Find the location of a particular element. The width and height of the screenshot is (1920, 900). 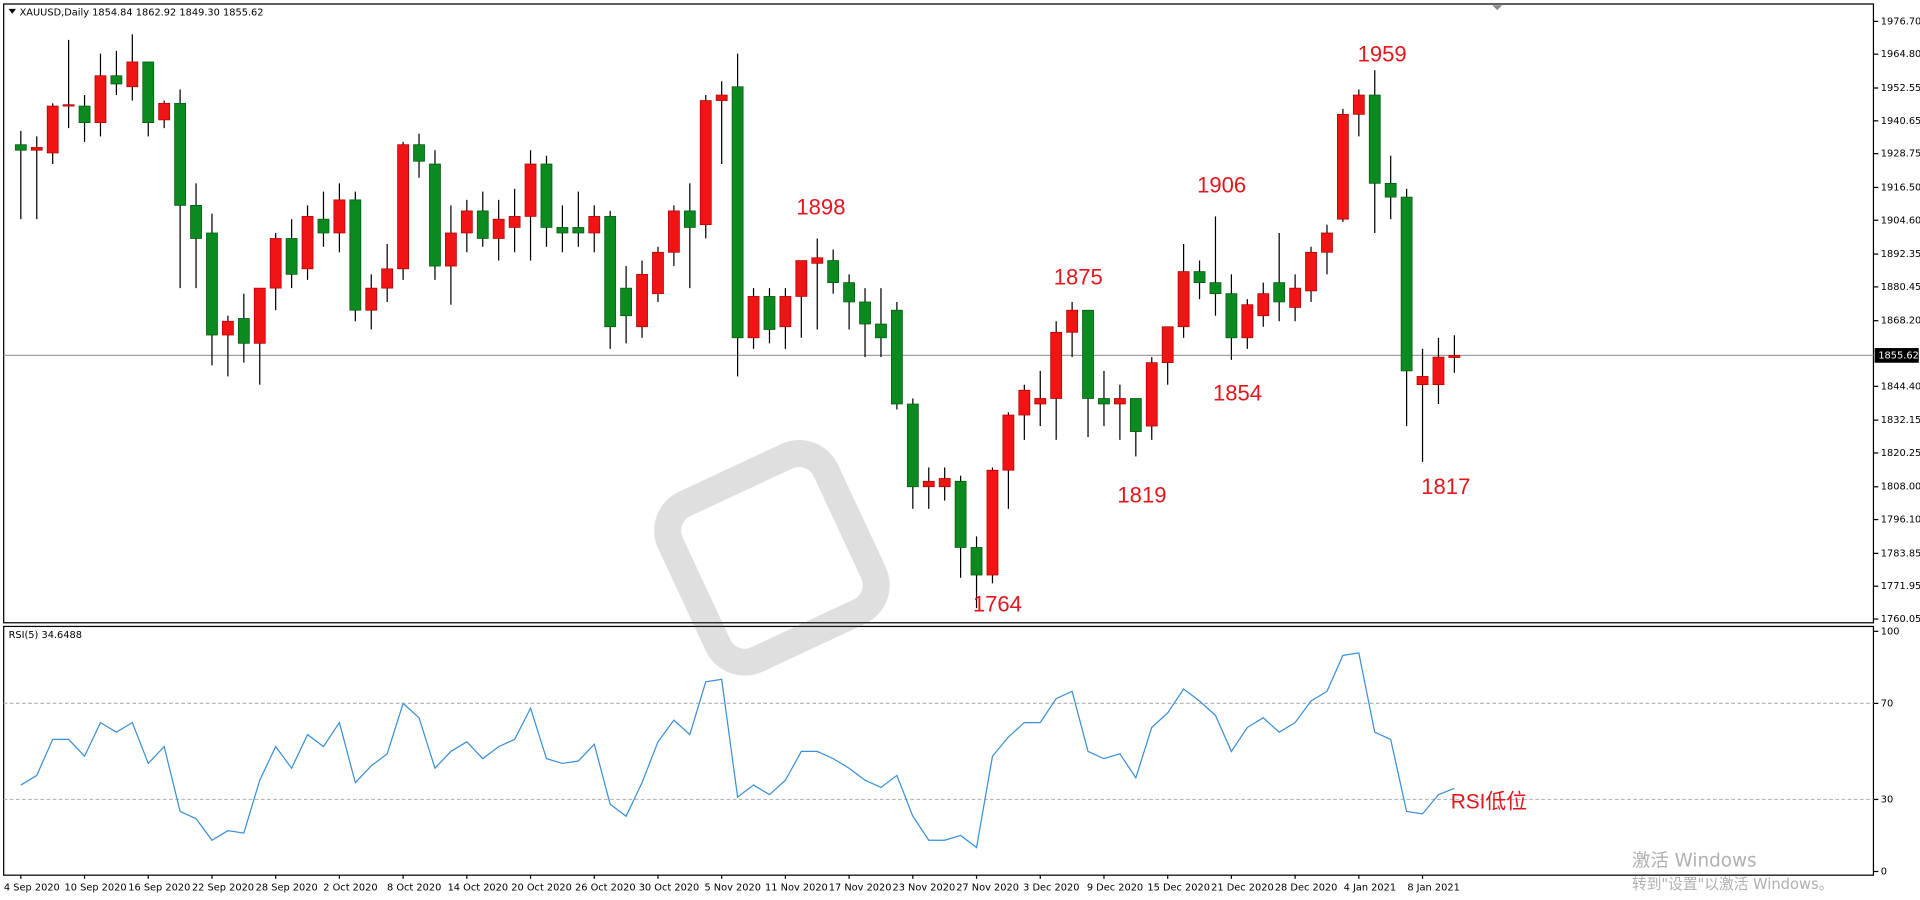

x-tick-label: 9 Dec 2020 is located at coordinates (1115, 887).